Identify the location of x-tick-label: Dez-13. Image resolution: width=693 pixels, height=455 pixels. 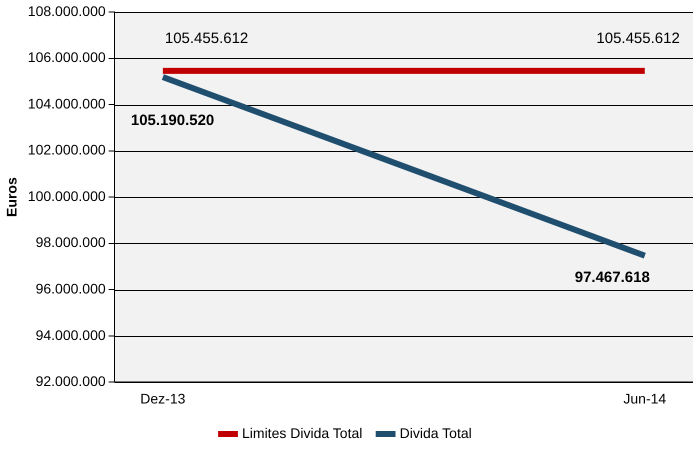
(163, 398).